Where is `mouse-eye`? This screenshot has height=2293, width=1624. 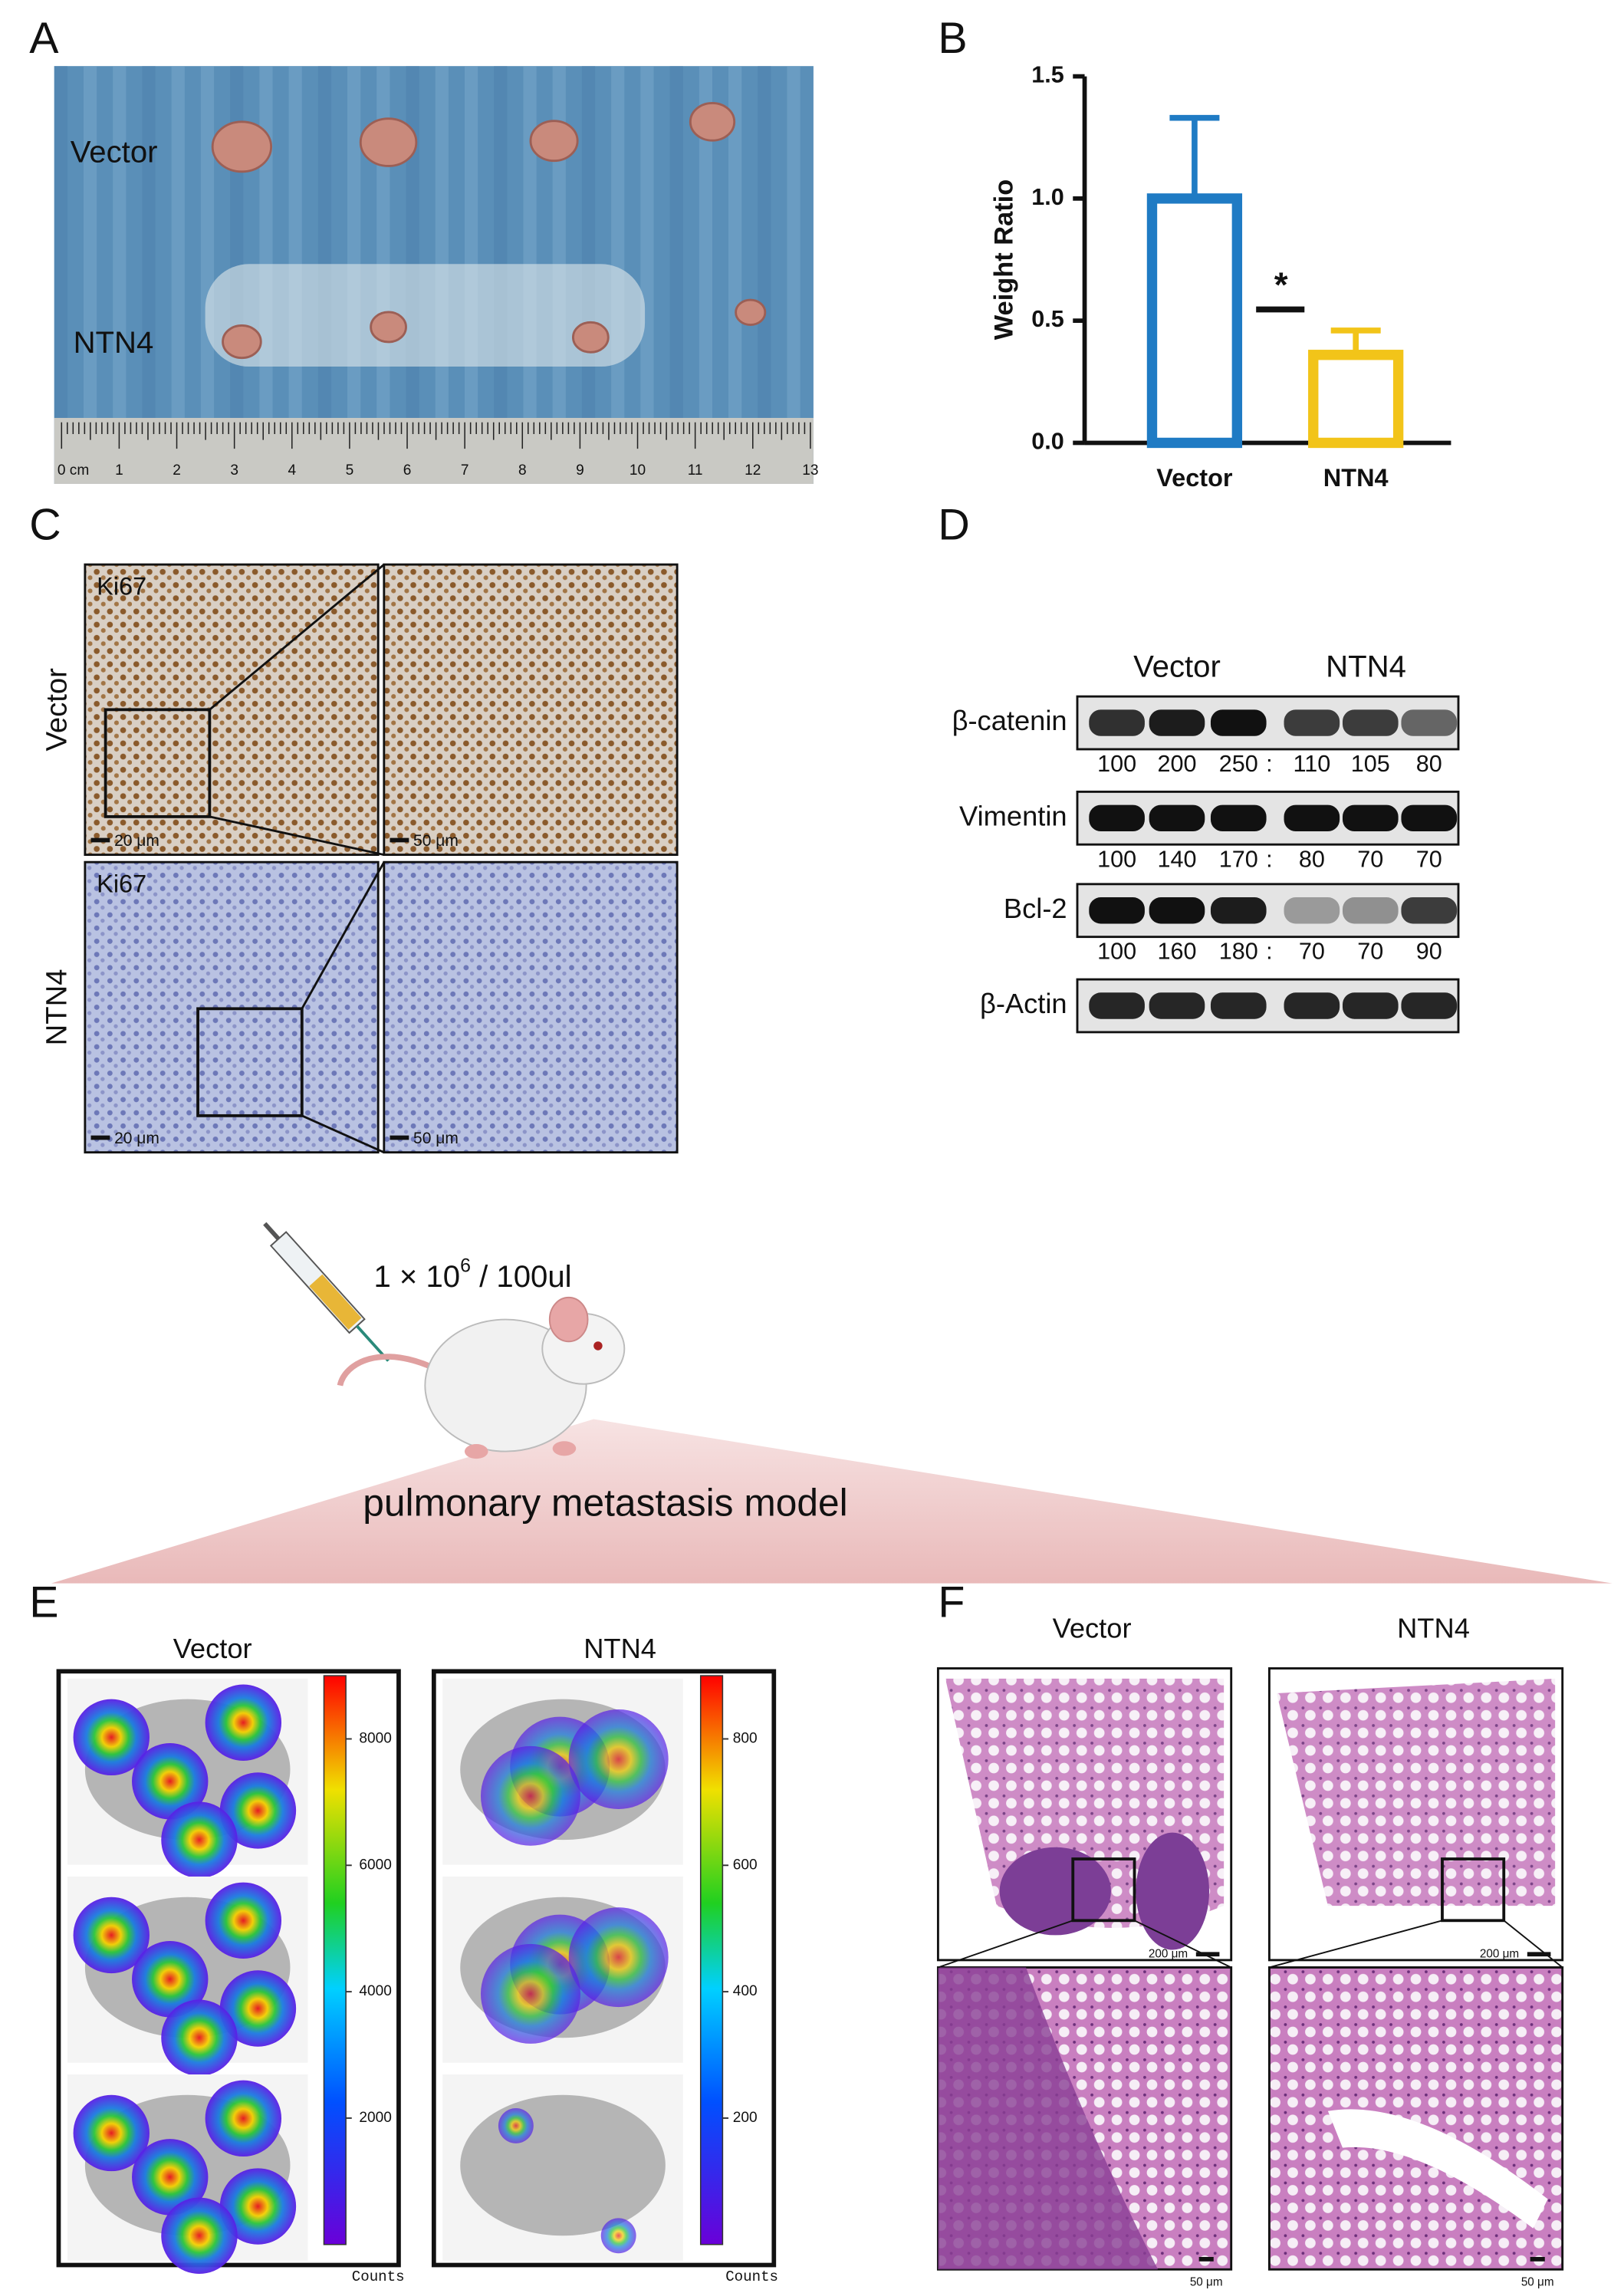 mouse-eye is located at coordinates (598, 1345).